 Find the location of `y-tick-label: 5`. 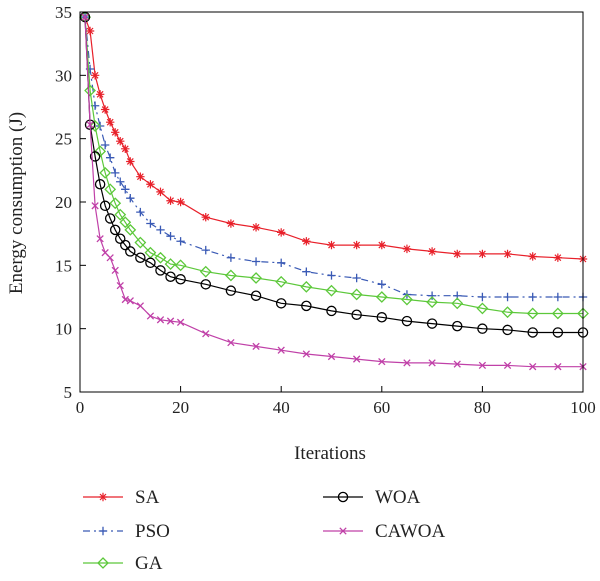

y-tick-label: 5 is located at coordinates (68, 392).